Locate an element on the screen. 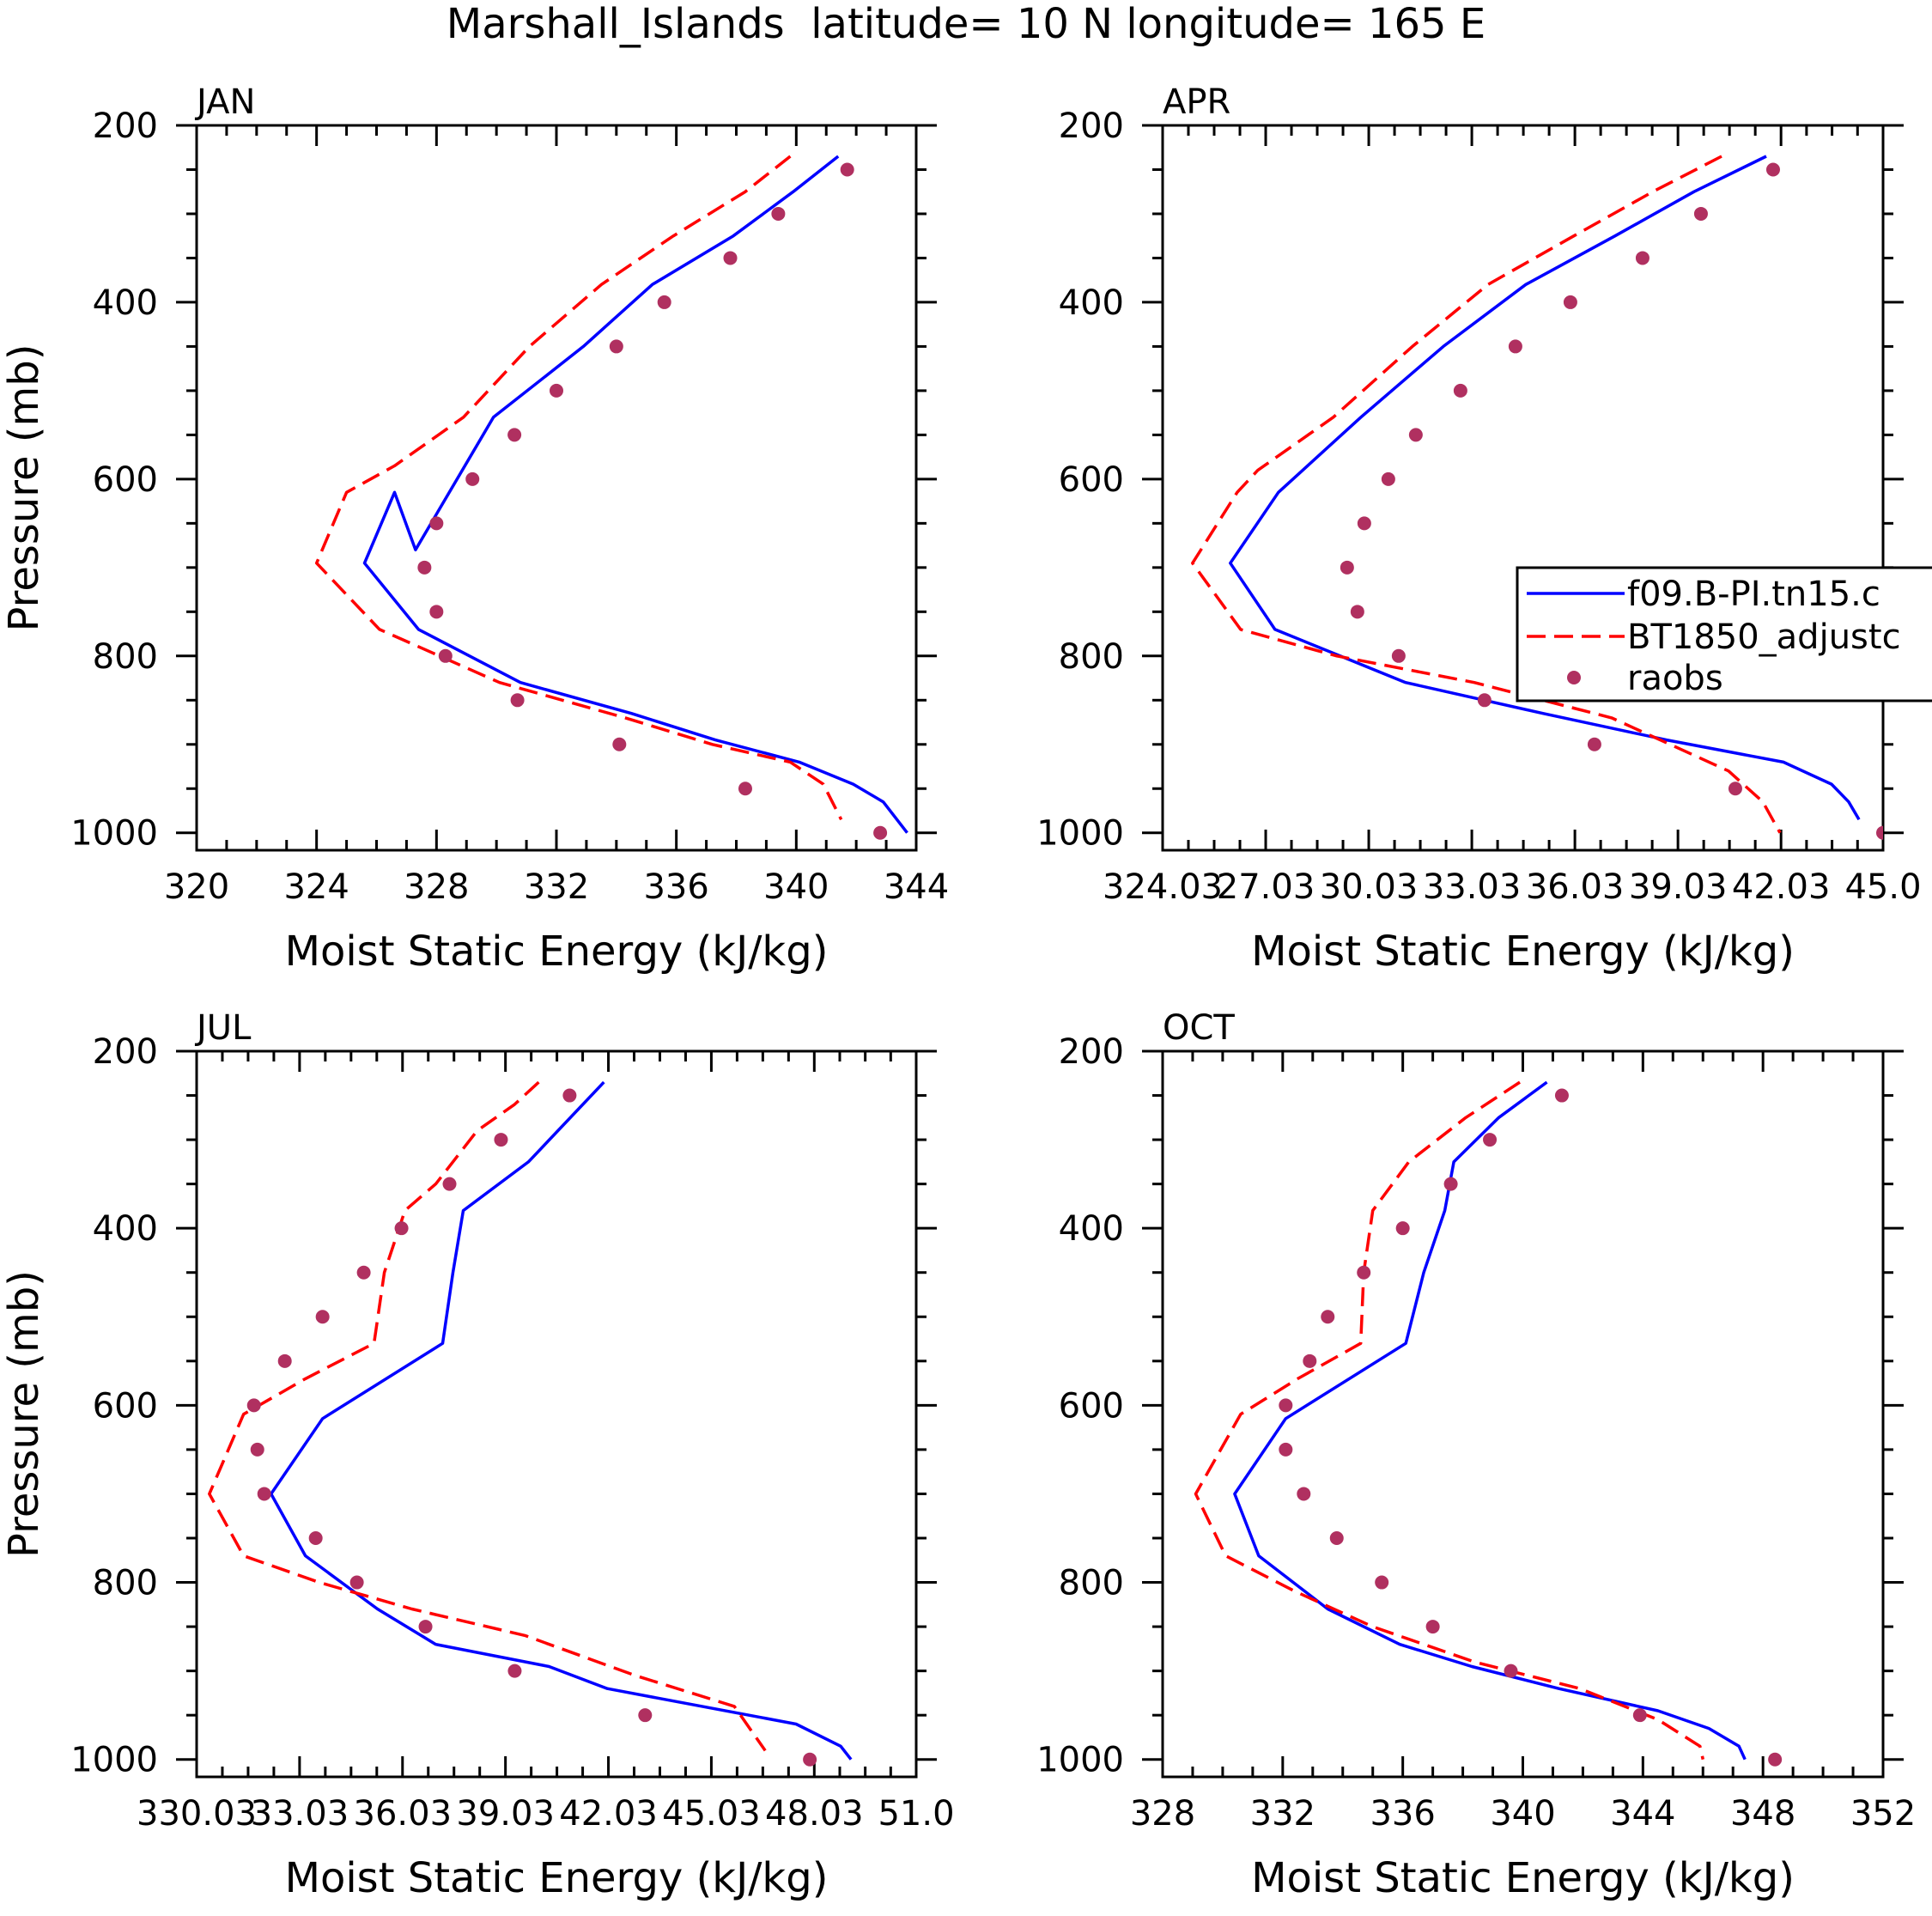 This screenshot has width=1932, height=1916. x-tick-label: 328 is located at coordinates (436, 887).